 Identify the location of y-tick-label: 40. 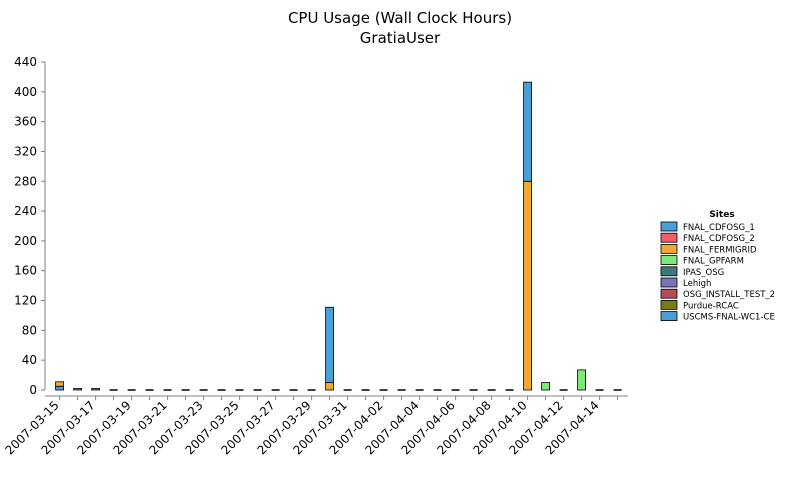
(29, 360).